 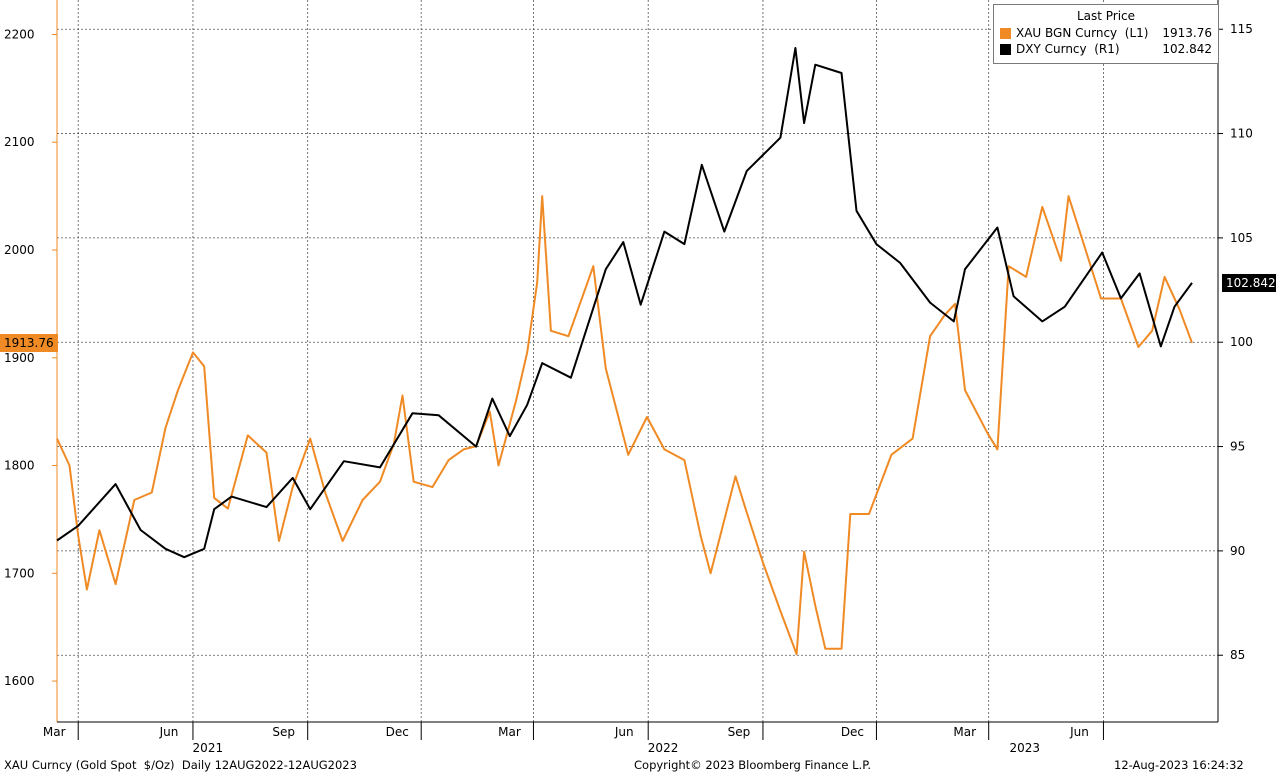 I want to click on right-tick-label: 95, so click(x=1237, y=447).